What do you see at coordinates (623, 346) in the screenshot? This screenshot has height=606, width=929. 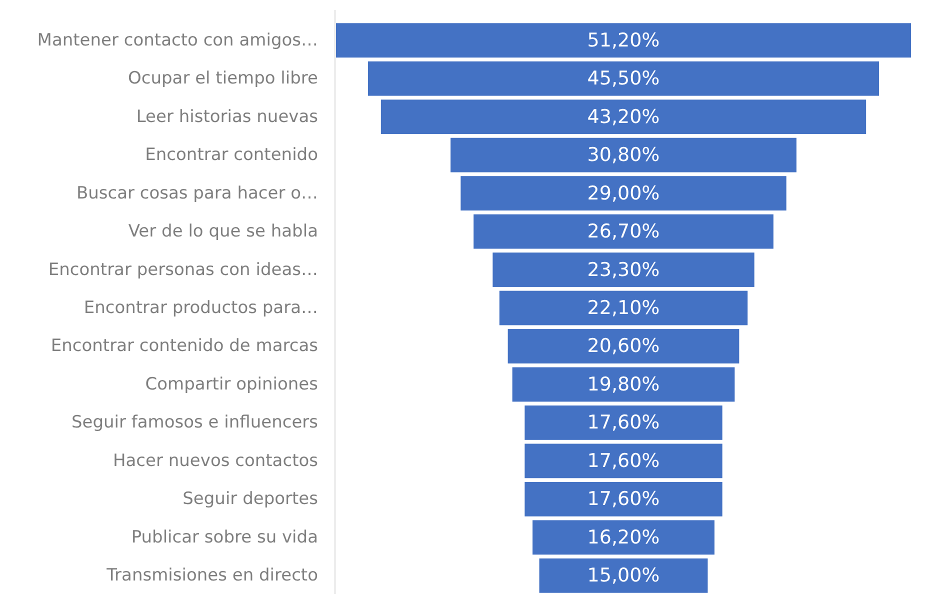 I see `data-label: 20,60%` at bounding box center [623, 346].